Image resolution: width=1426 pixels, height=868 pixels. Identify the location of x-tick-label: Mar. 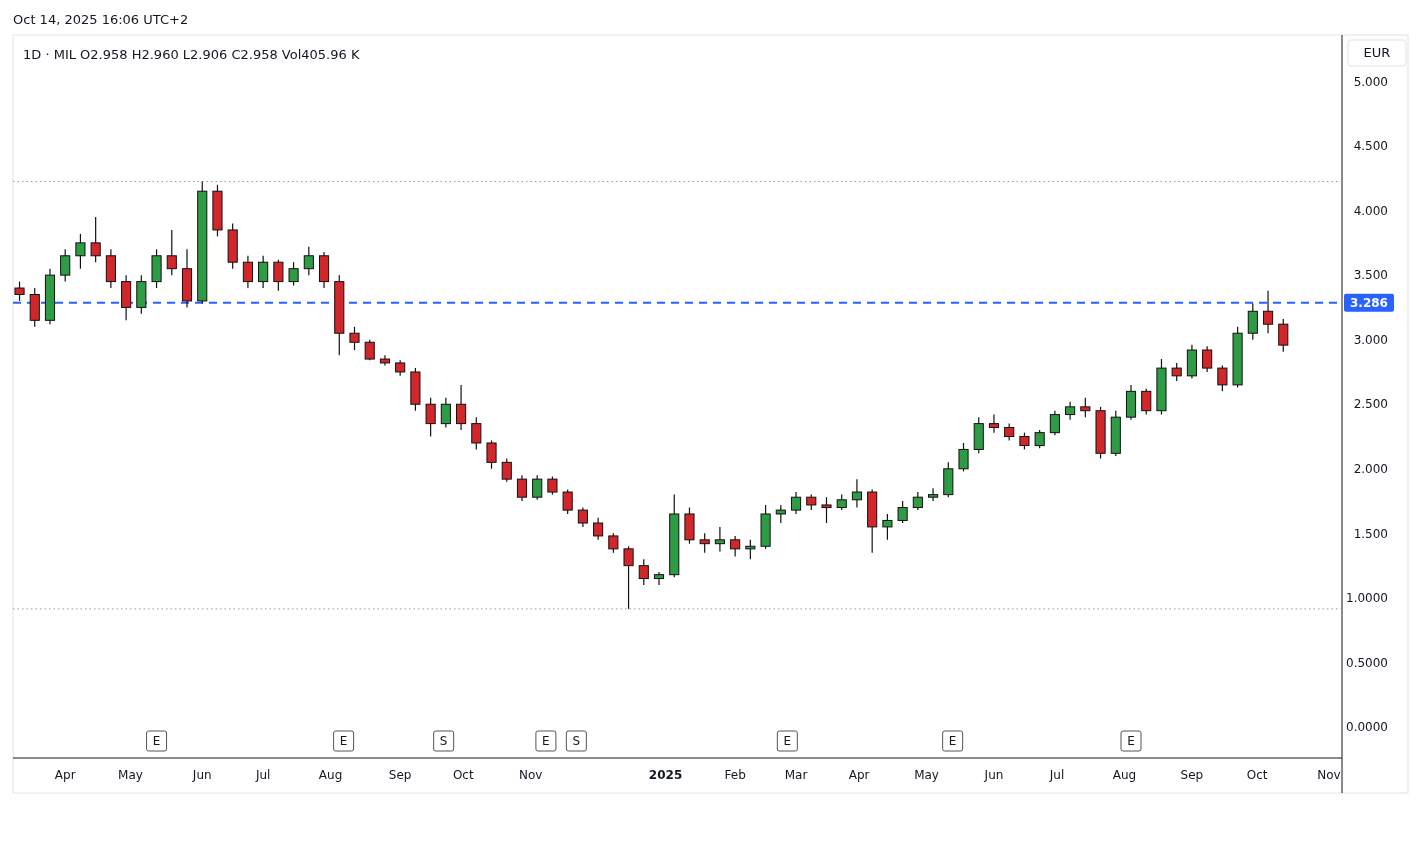
(796, 775).